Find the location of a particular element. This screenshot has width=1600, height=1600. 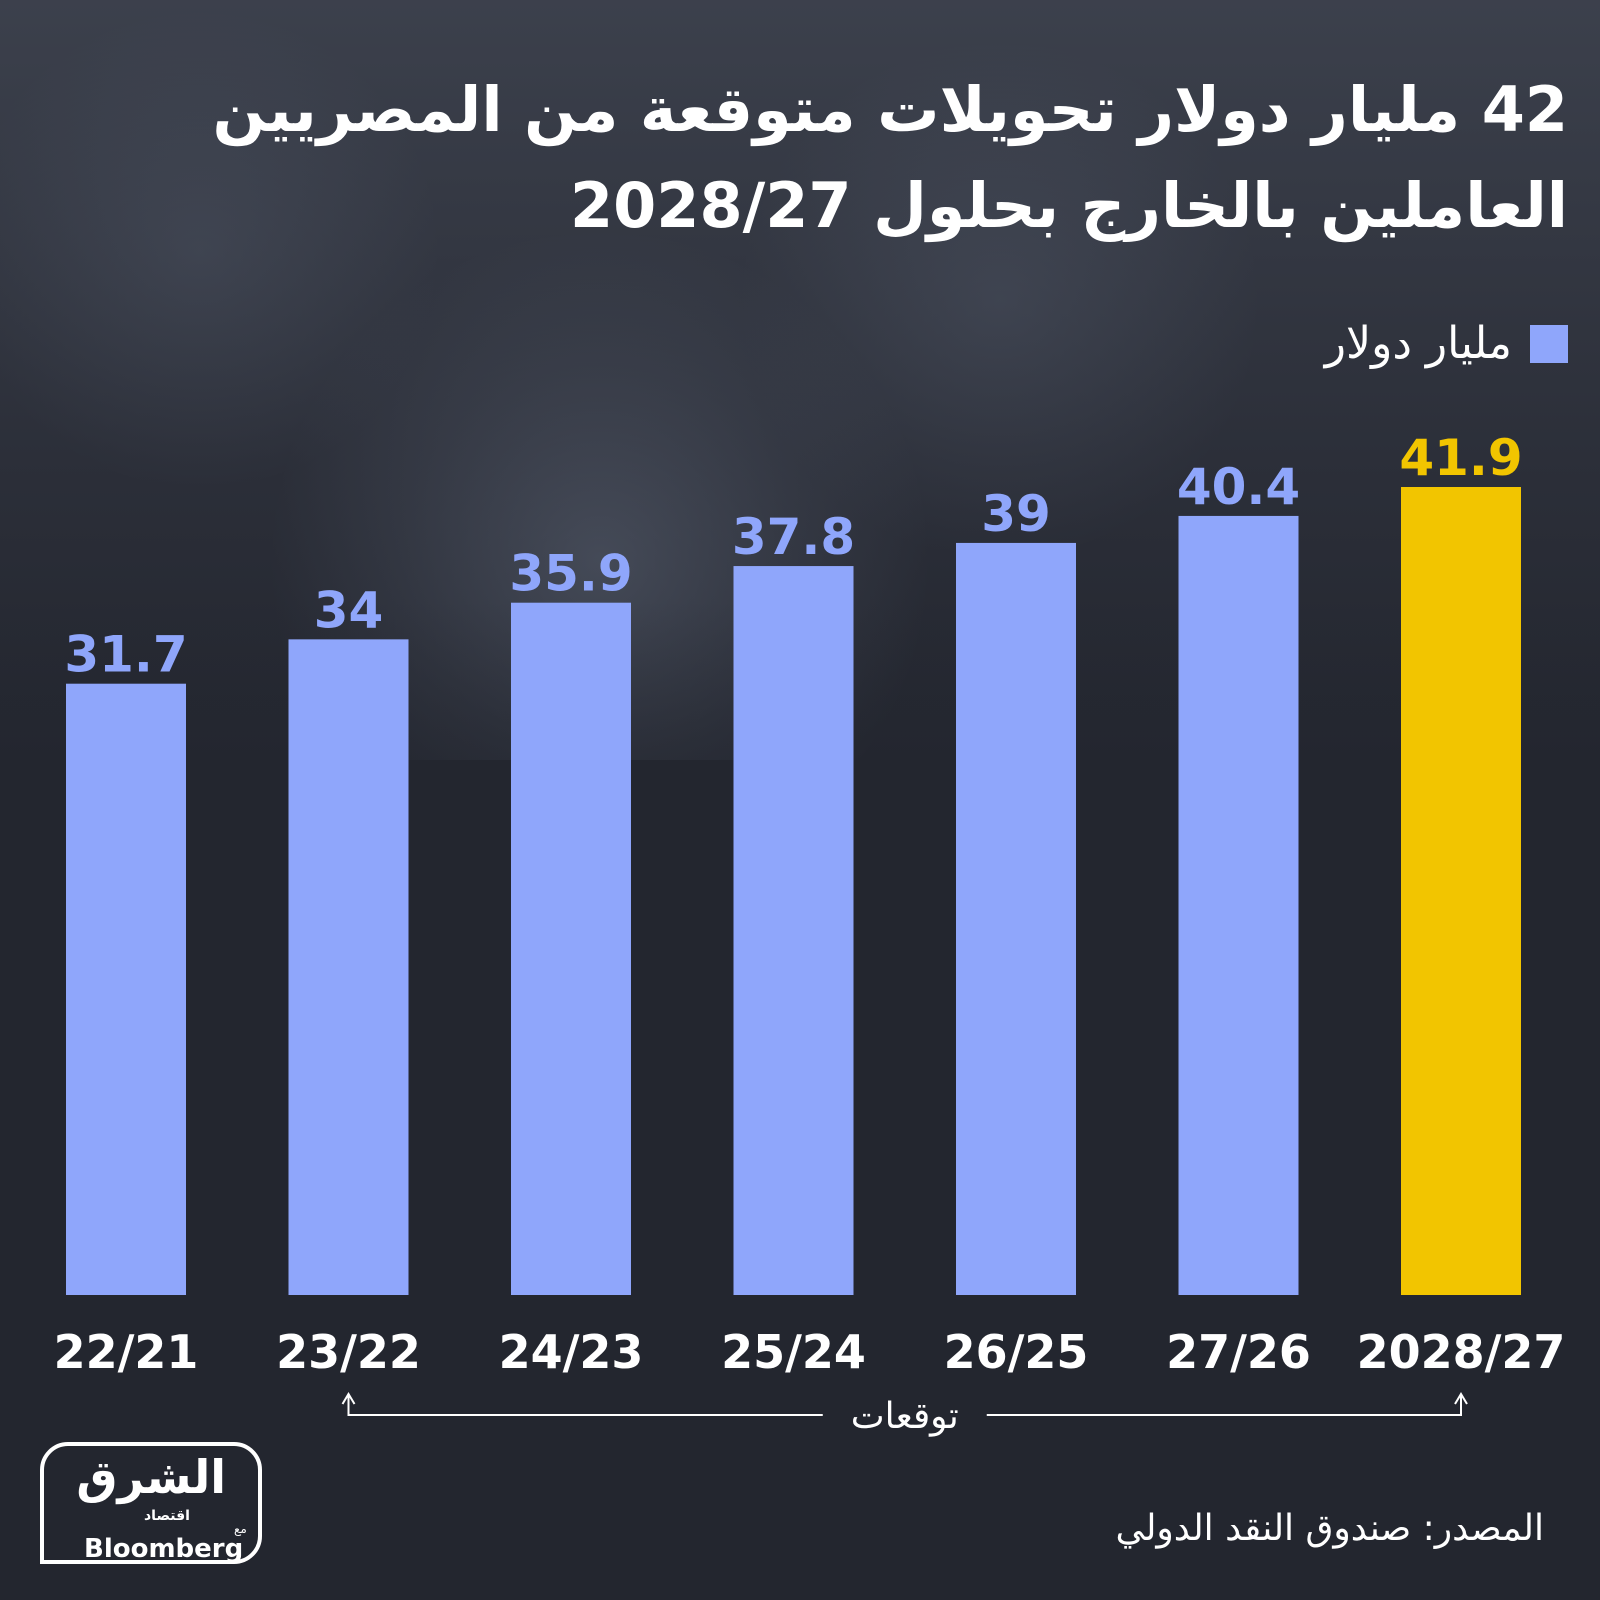

bar-25/24 is located at coordinates (793, 930).